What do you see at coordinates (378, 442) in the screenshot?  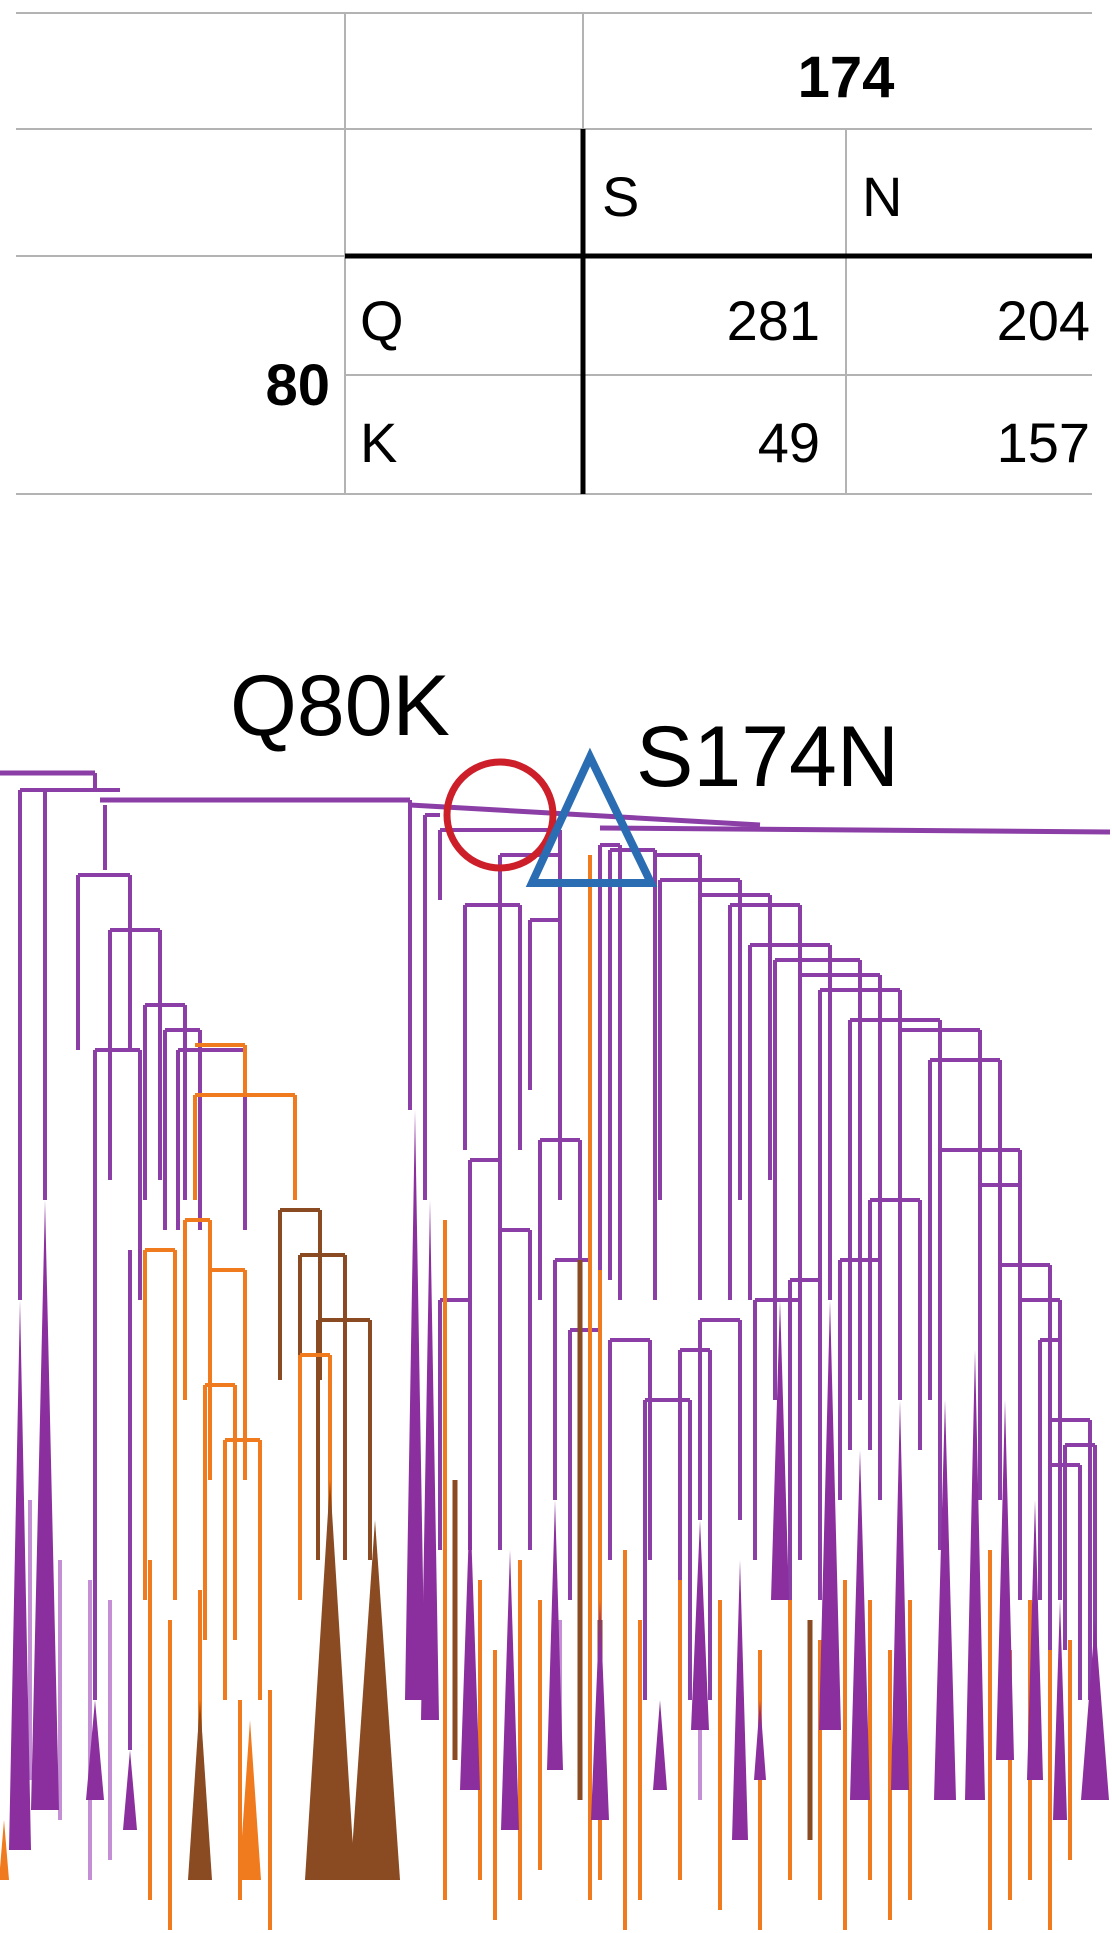 I see `row-state-k: K` at bounding box center [378, 442].